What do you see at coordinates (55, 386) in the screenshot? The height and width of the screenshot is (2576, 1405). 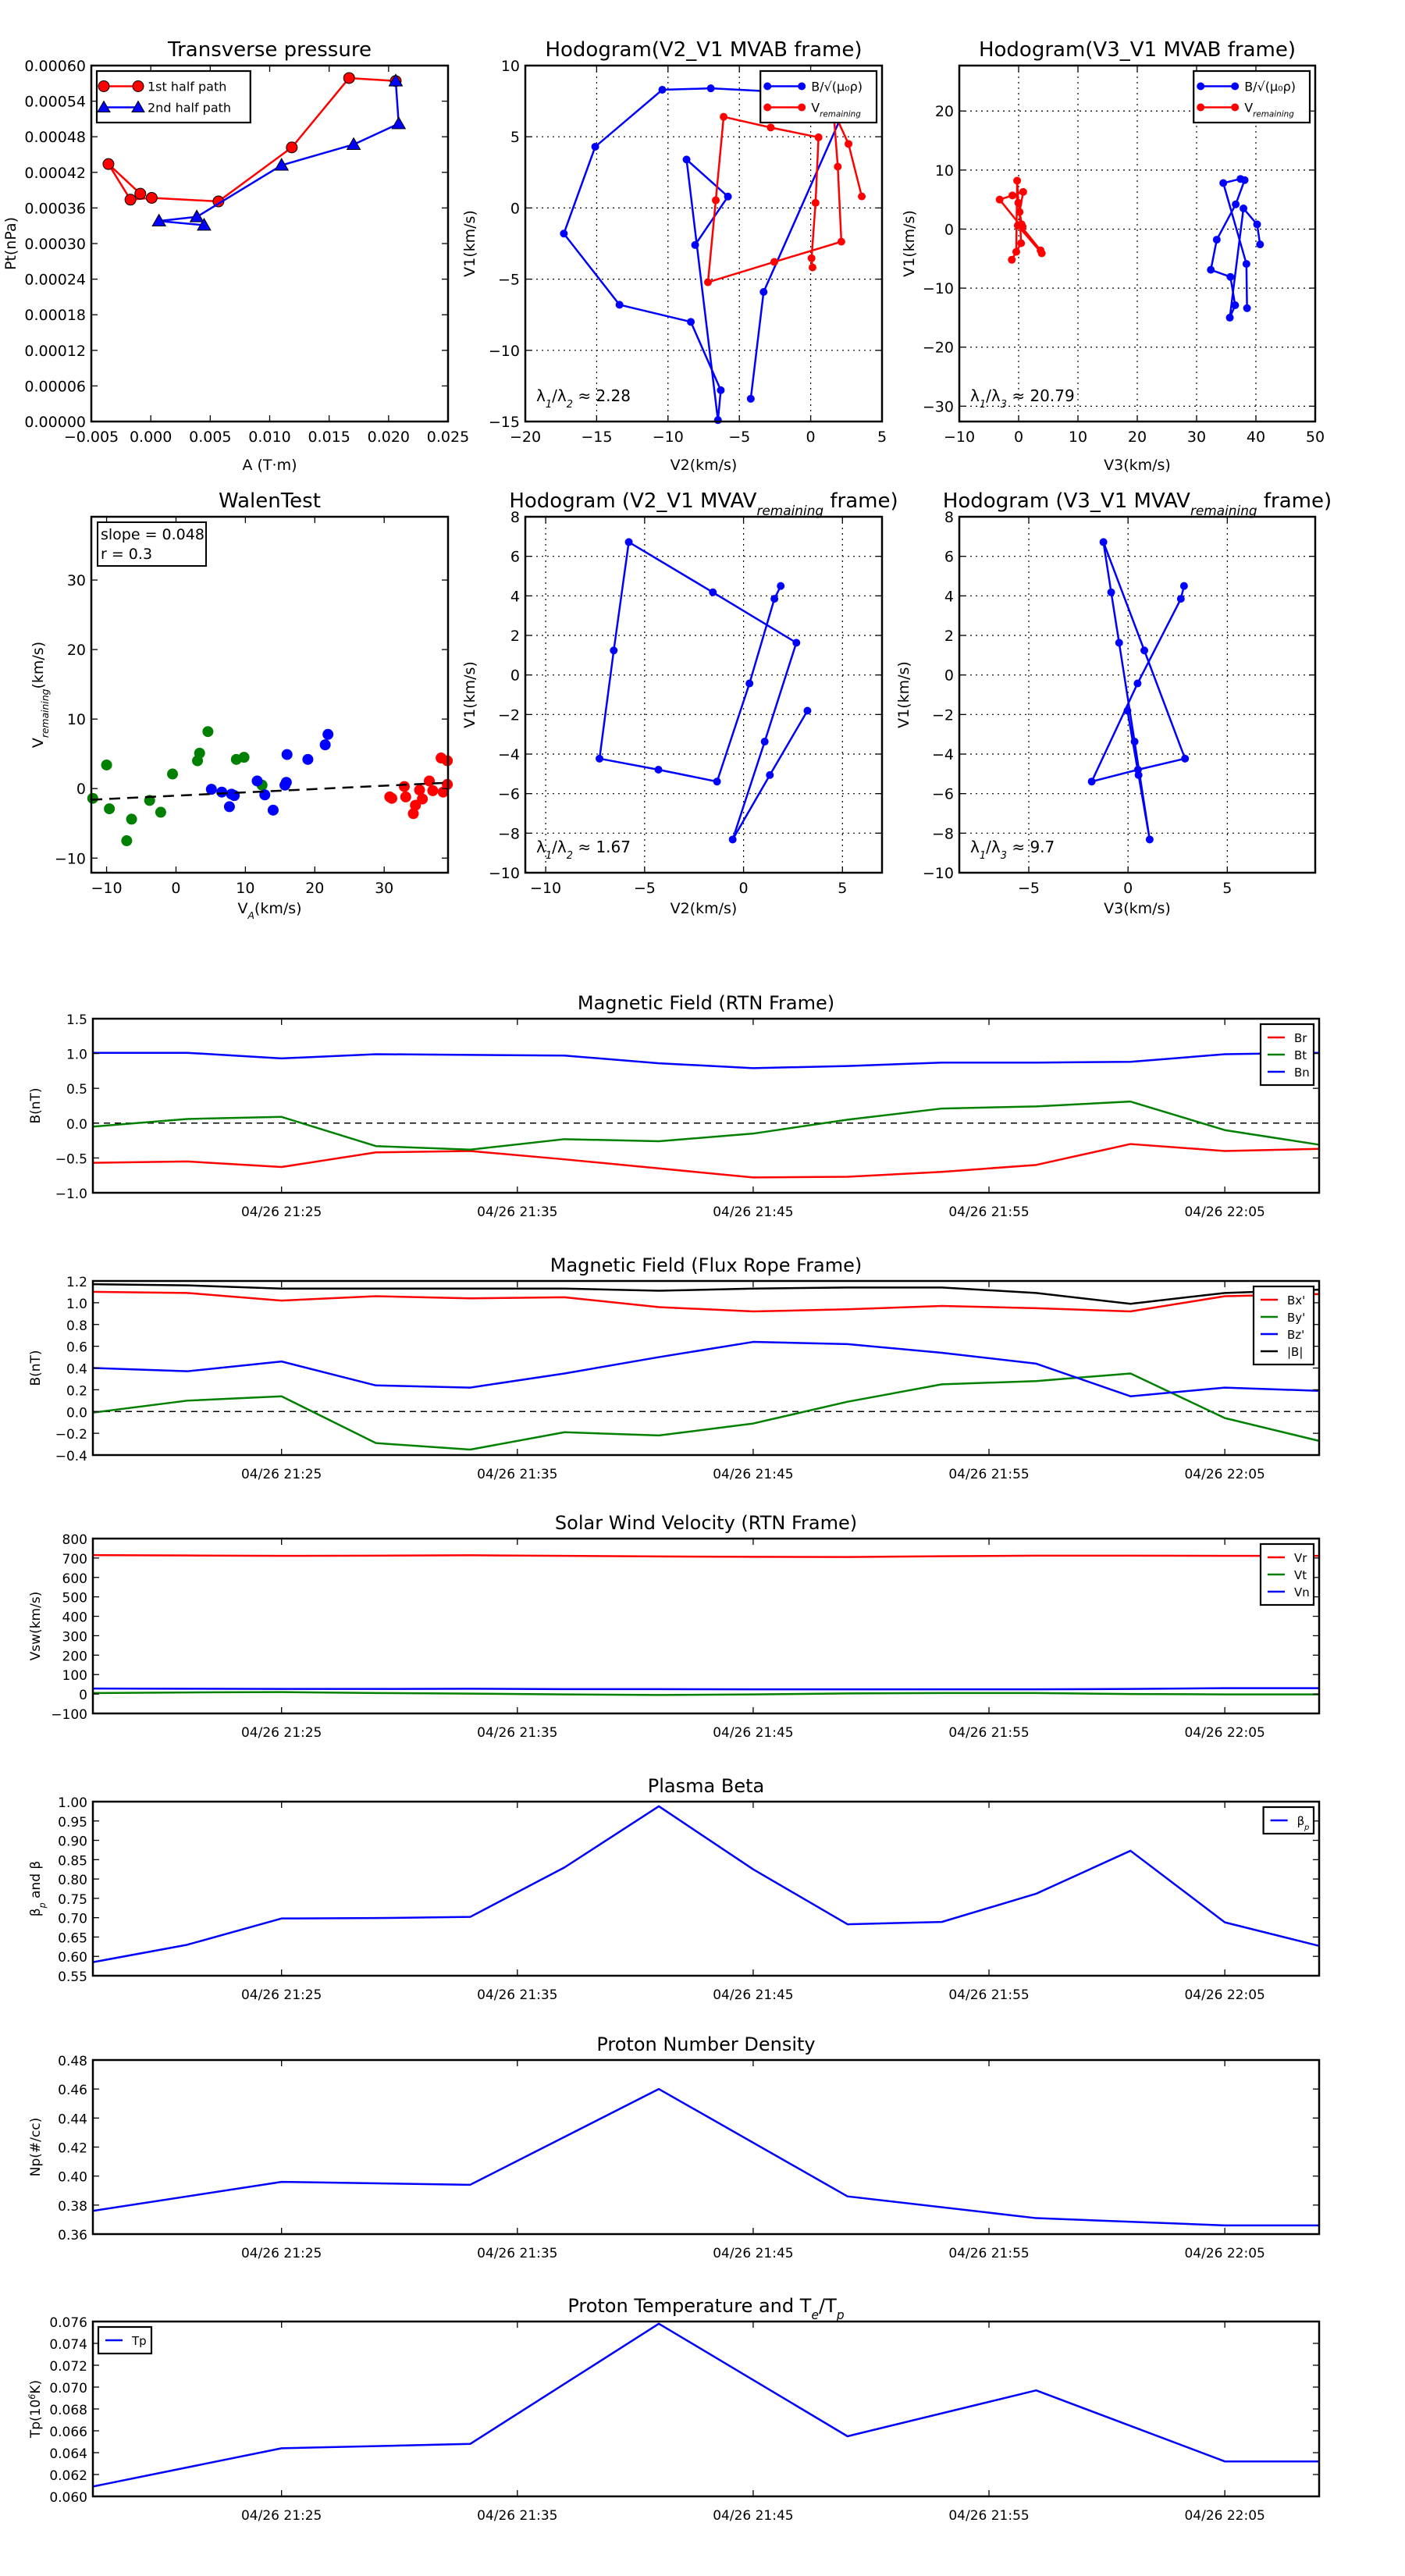 I see `y-tick-label: 0.00006` at bounding box center [55, 386].